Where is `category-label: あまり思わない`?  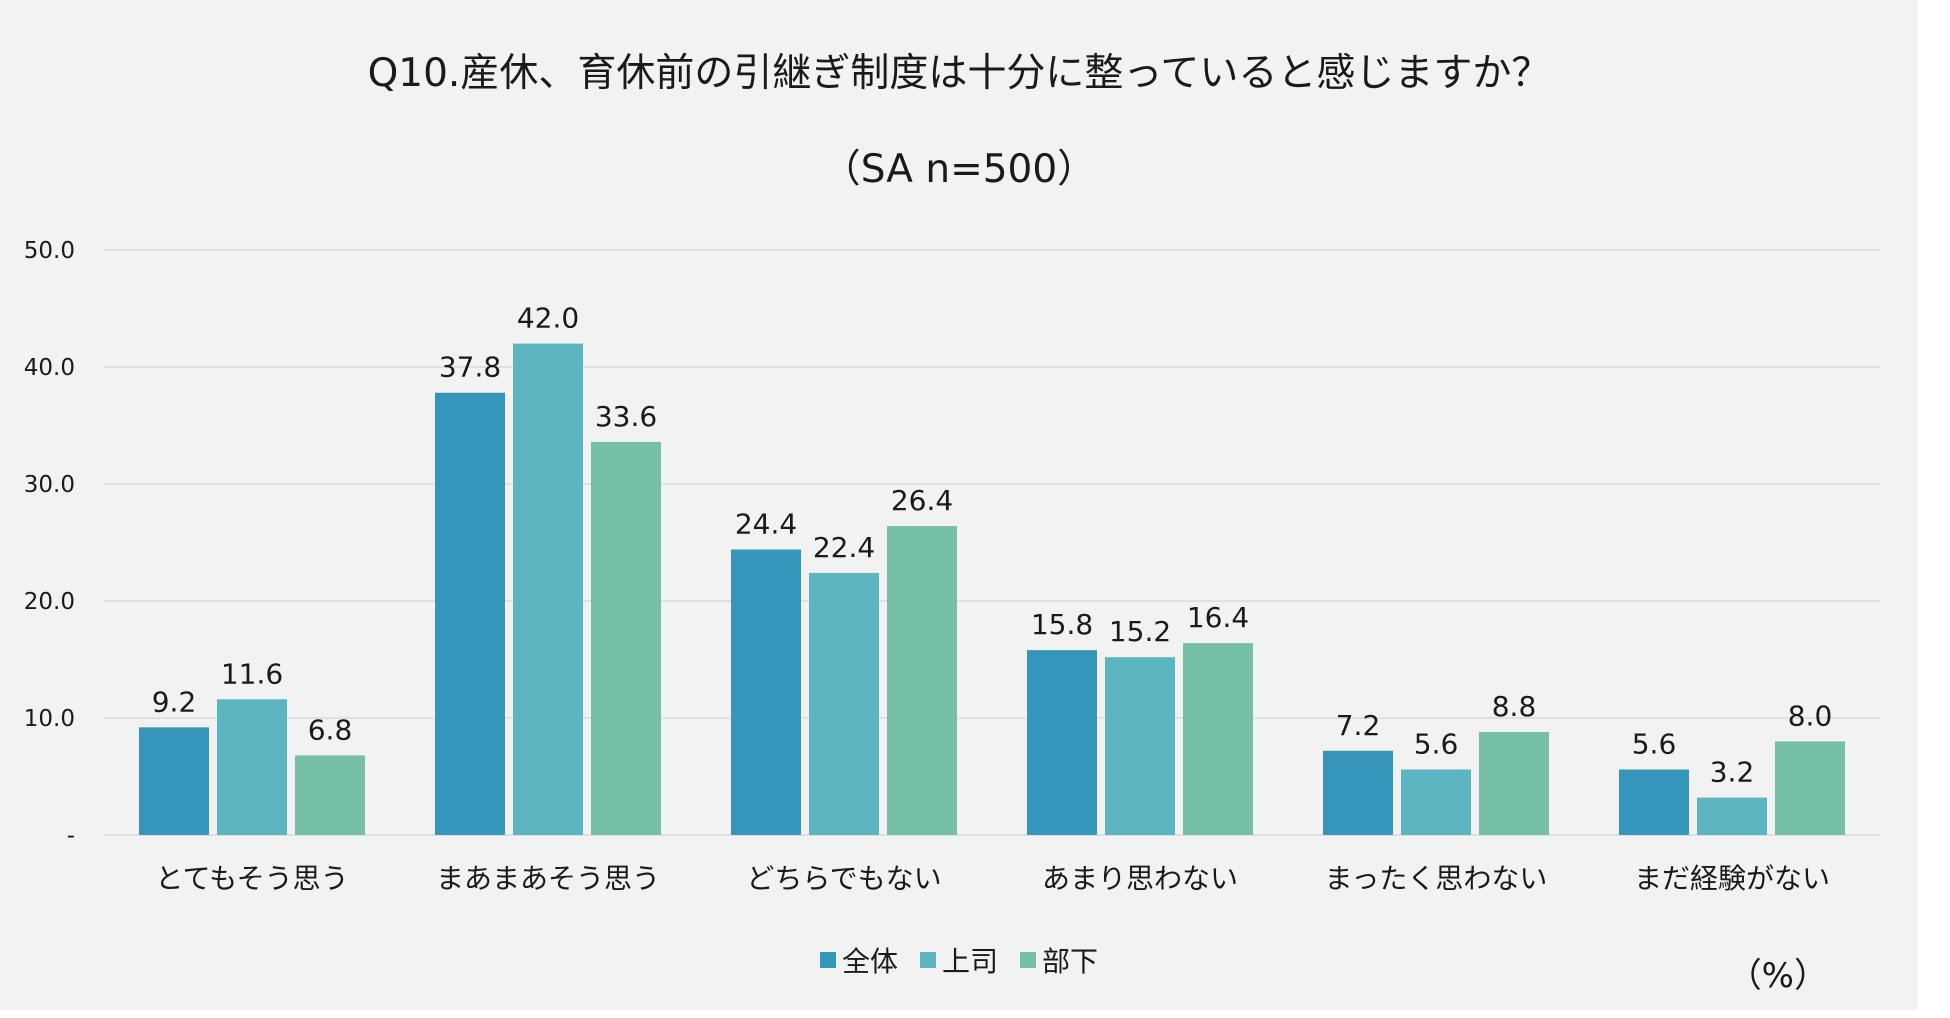
category-label: あまり思わない is located at coordinates (1140, 878).